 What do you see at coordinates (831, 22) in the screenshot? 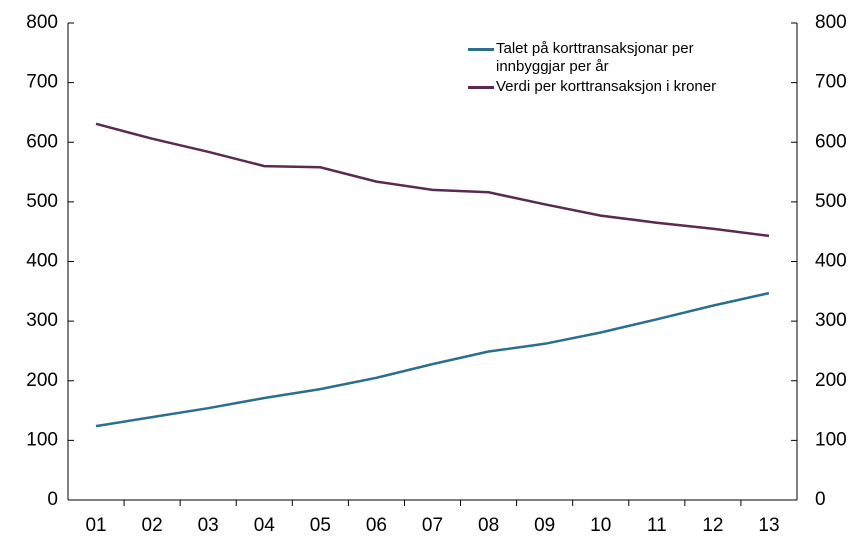
I see `y2-tick-label: 800` at bounding box center [831, 22].